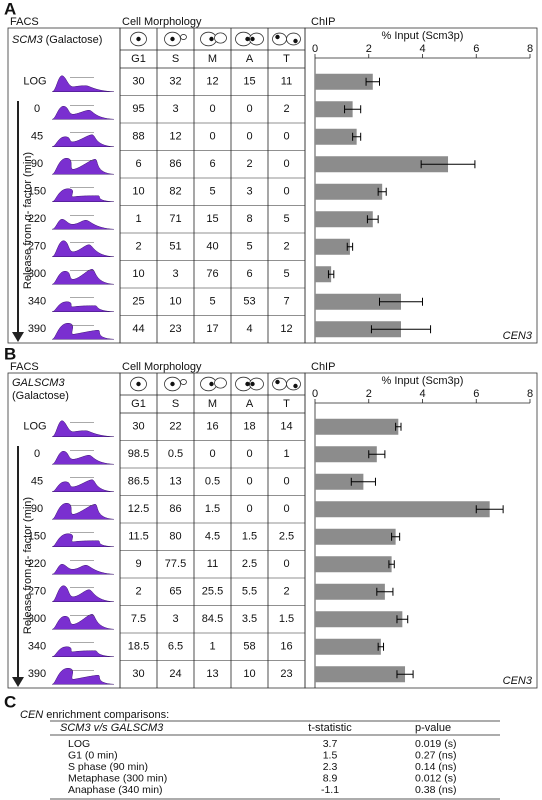 The height and width of the screenshot is (800, 542). Describe the element at coordinates (286, 427) in the screenshot. I see `morphology-value: 14` at that location.